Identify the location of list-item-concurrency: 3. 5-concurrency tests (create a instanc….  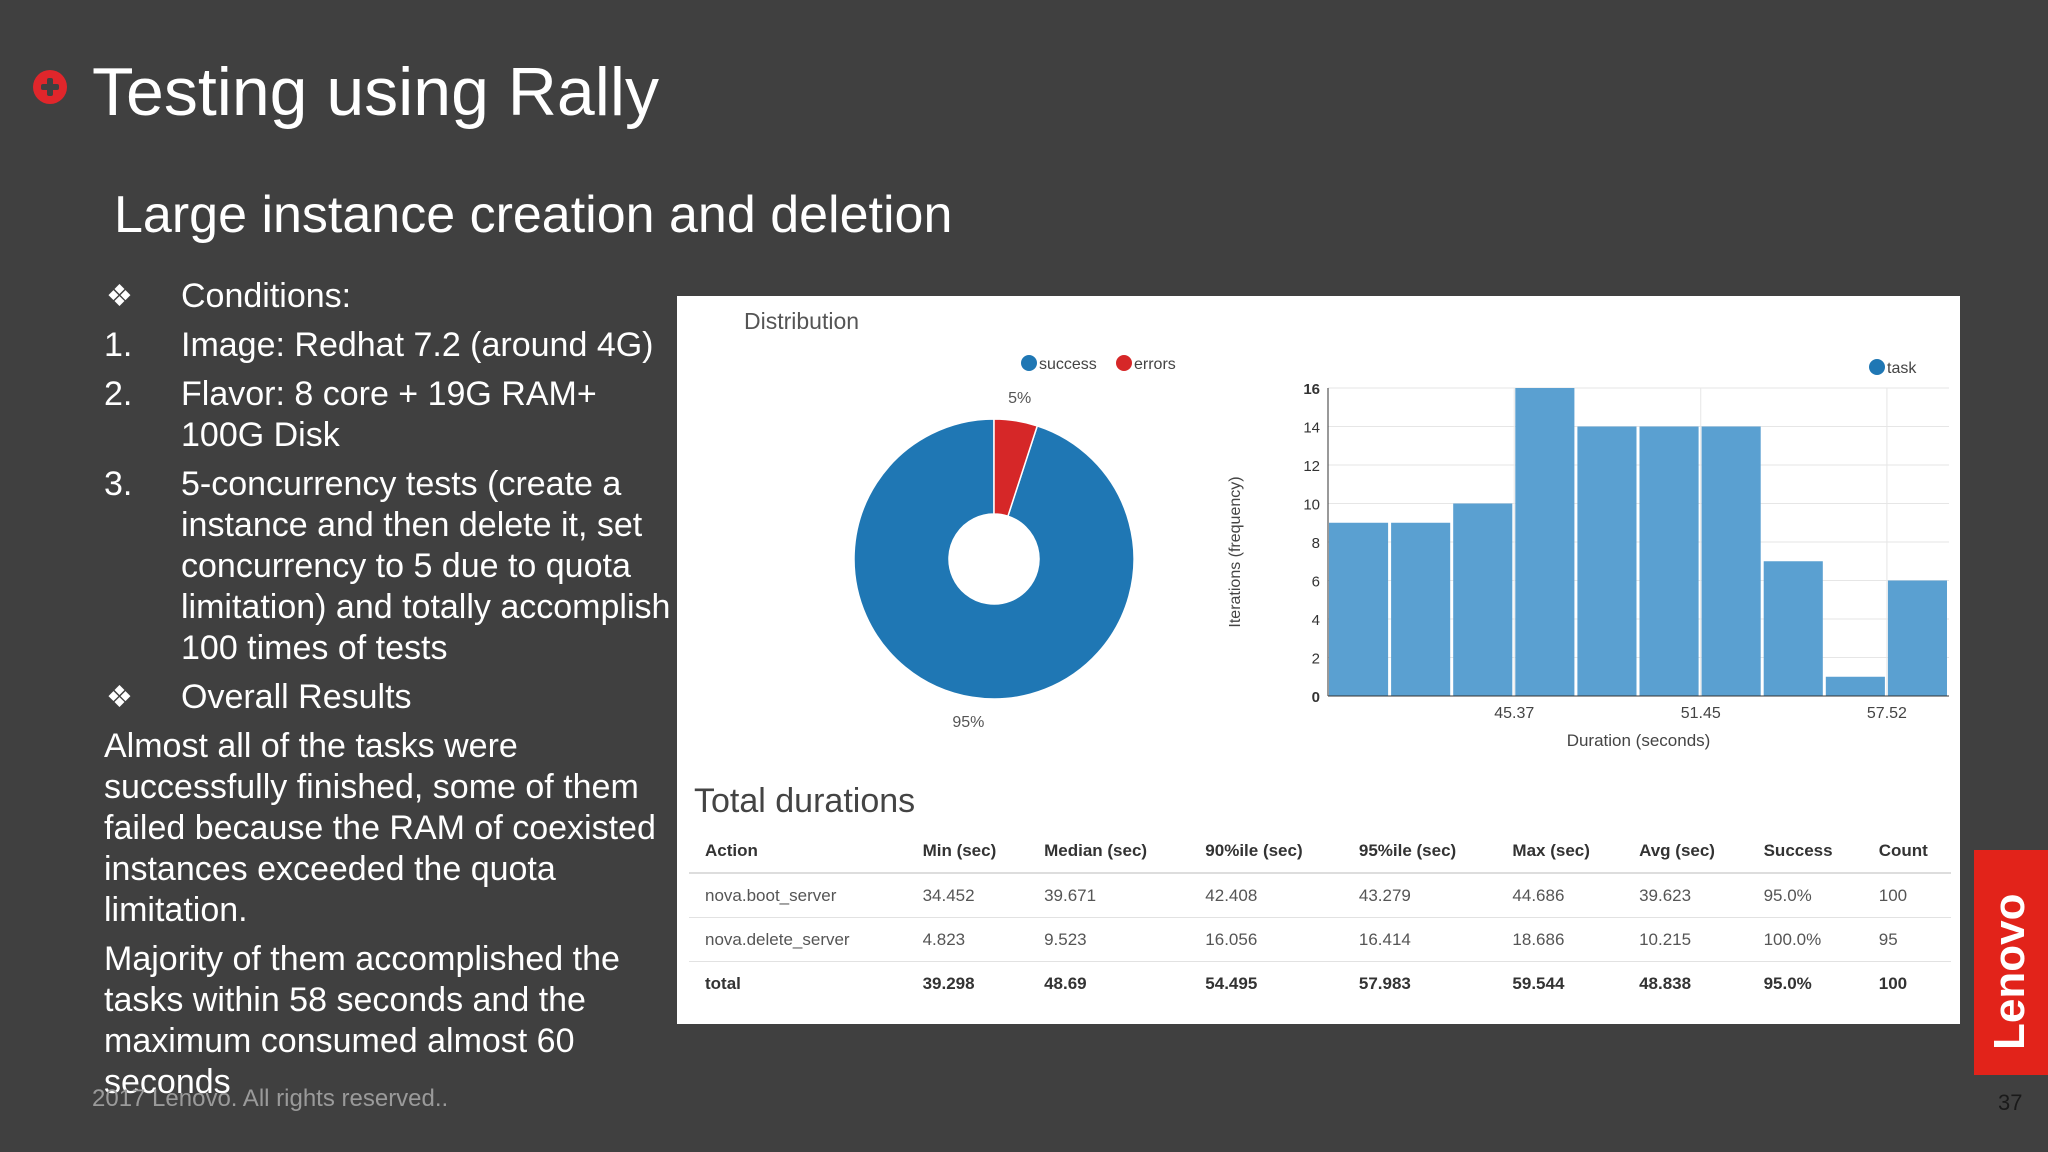
(394, 566).